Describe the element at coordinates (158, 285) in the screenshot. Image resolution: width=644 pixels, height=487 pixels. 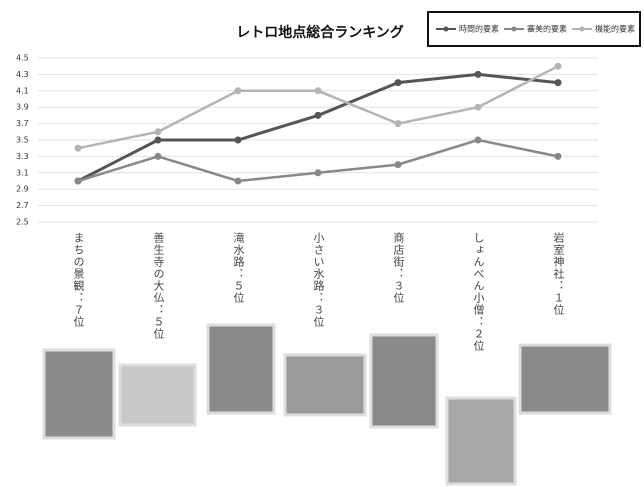
I see `x-tick-label: 善生寺の大仏：５位` at that location.